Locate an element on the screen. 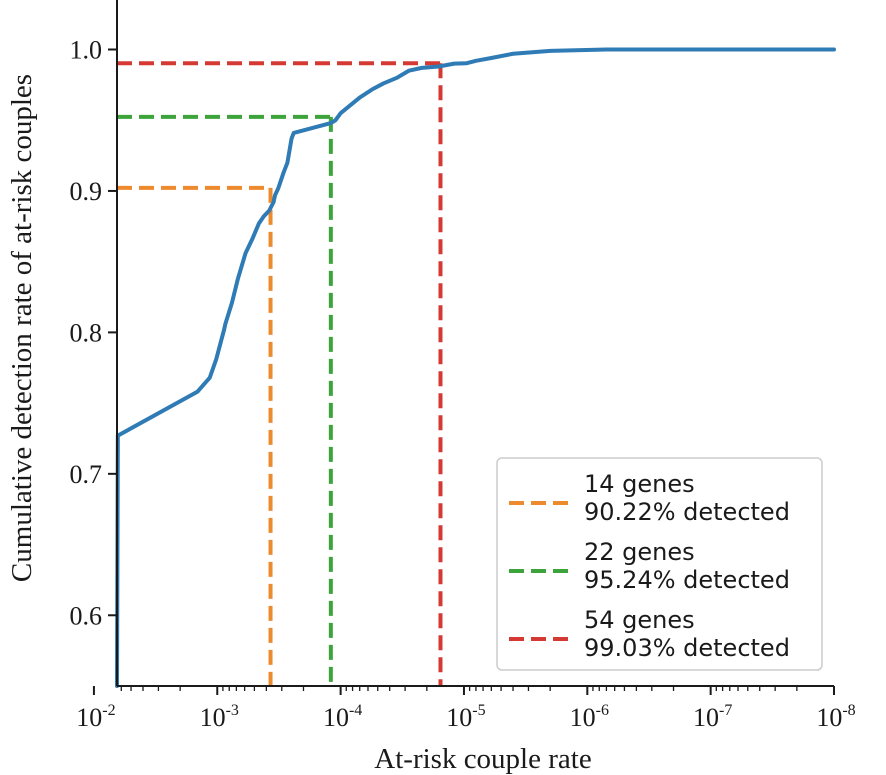 The width and height of the screenshot is (886, 775). x-tick-label-5: 10⁻⁷ is located at coordinates (712, 717).